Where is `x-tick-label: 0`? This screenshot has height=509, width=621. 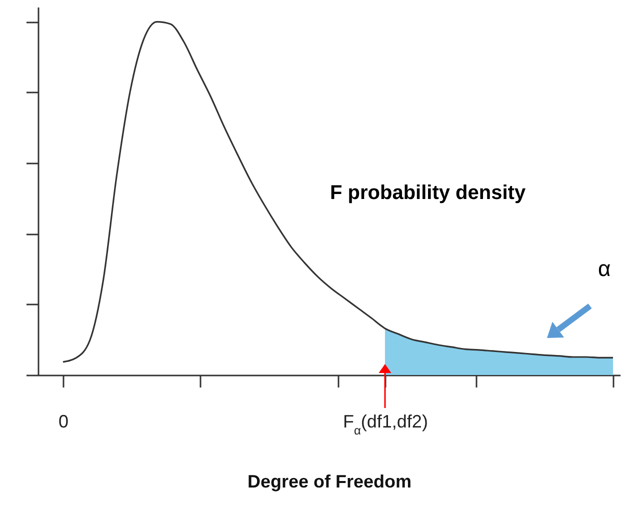 x-tick-label: 0 is located at coordinates (63, 422).